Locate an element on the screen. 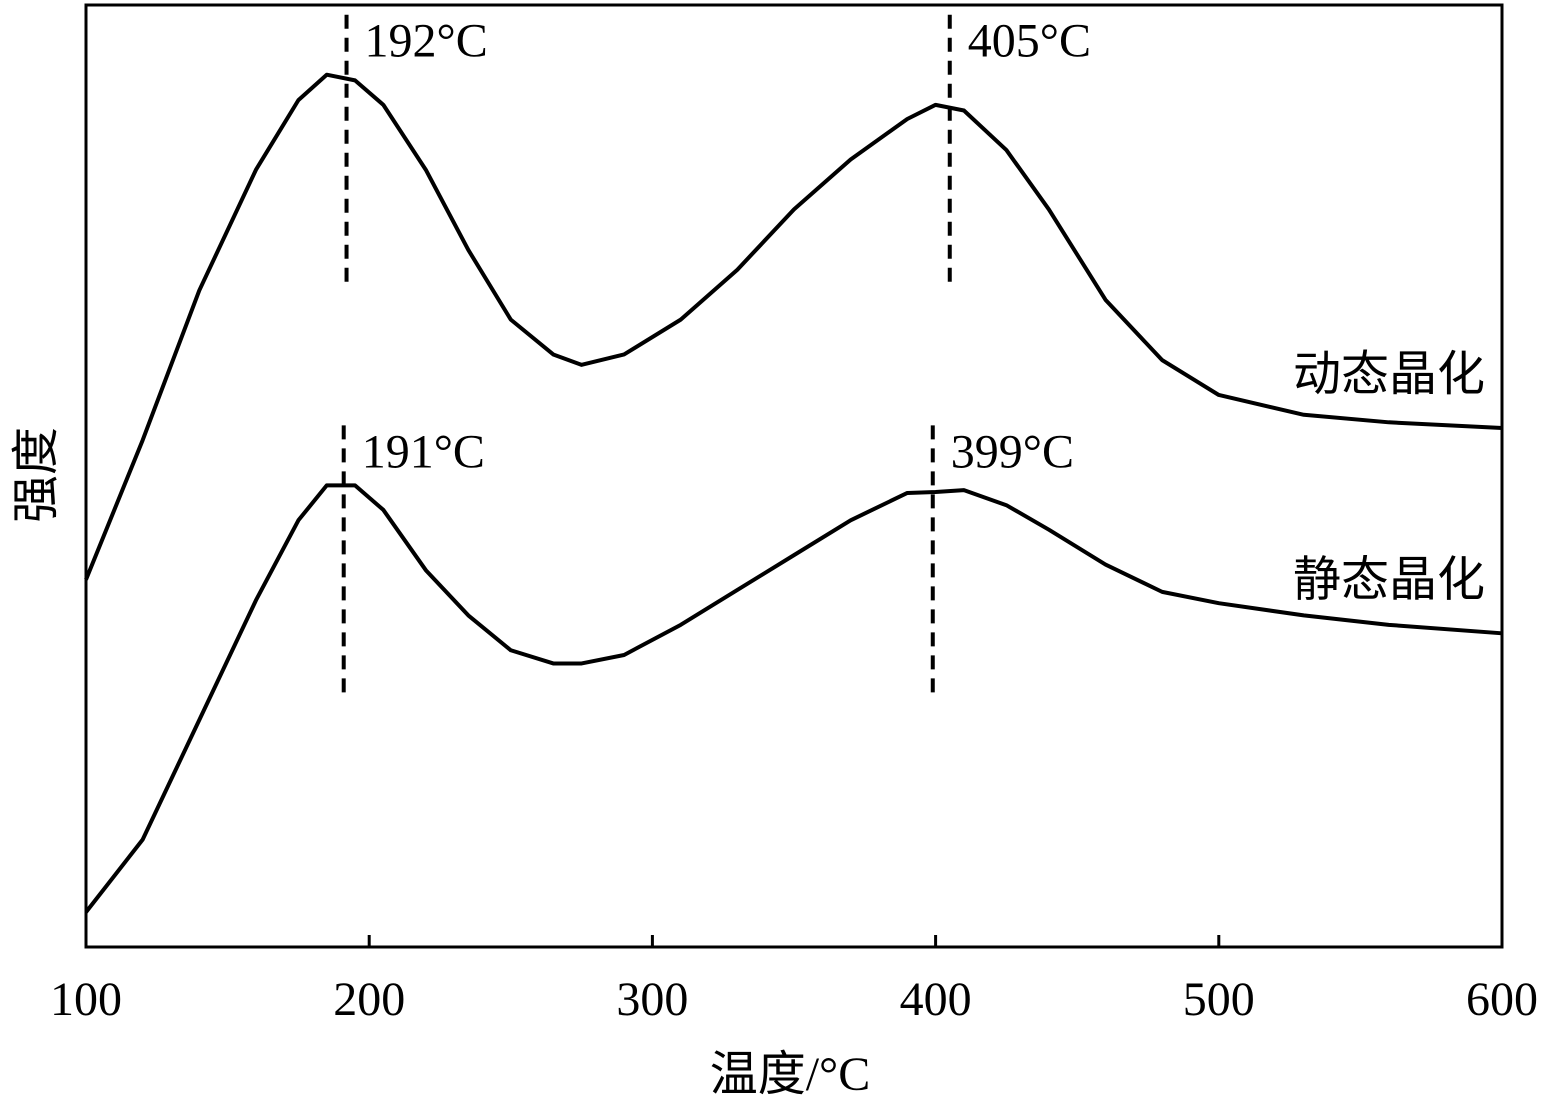 The width and height of the screenshot is (1562, 1099). series-label: 动态晶化 is located at coordinates (1389, 374).